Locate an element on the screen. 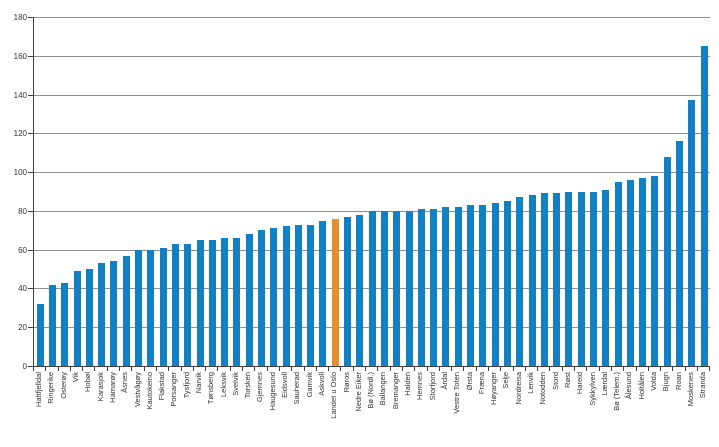  x-axis-label: Ørsta is located at coordinates (469, 381).